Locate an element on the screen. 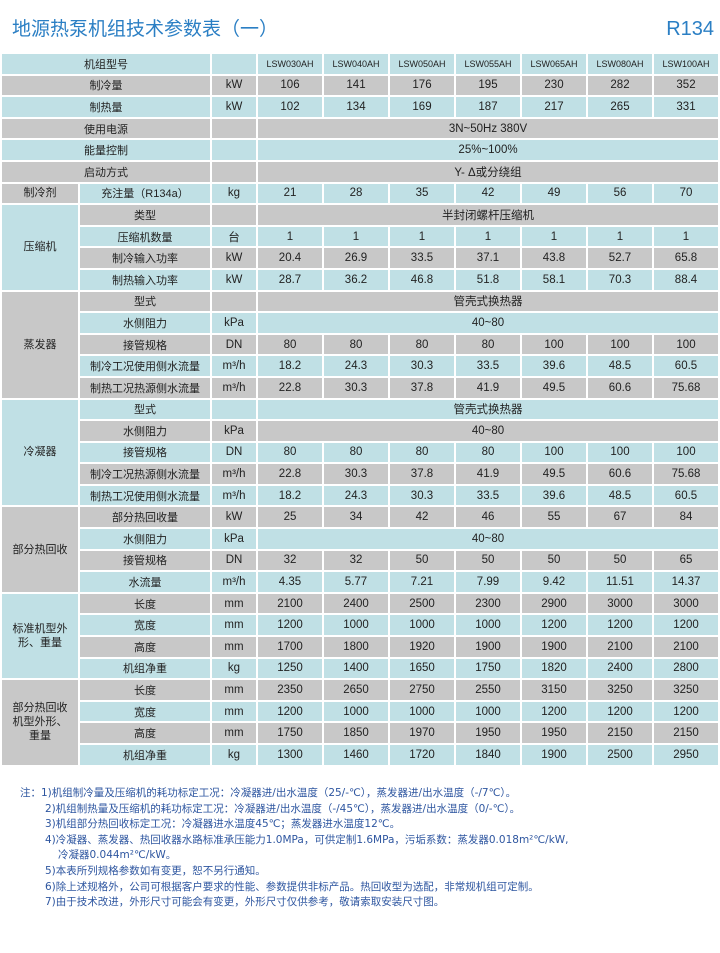 Image resolution: width=720 pixels, height=953 pixels. row-label: 制冷工况热源侧水流量 is located at coordinates (145, 474).